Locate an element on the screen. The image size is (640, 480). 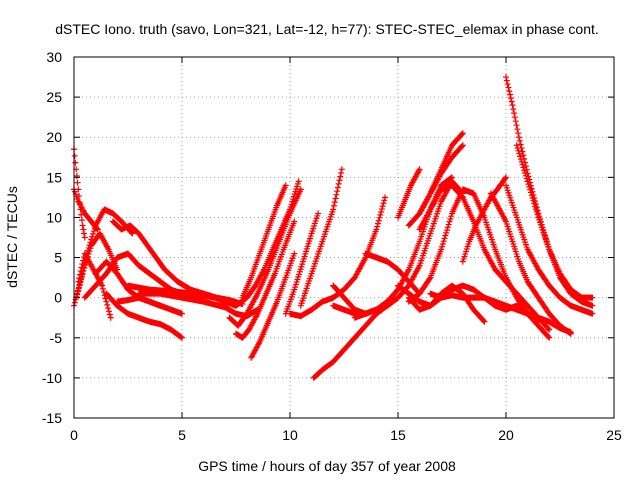
y-tick-label: 30 is located at coordinates (54, 57).